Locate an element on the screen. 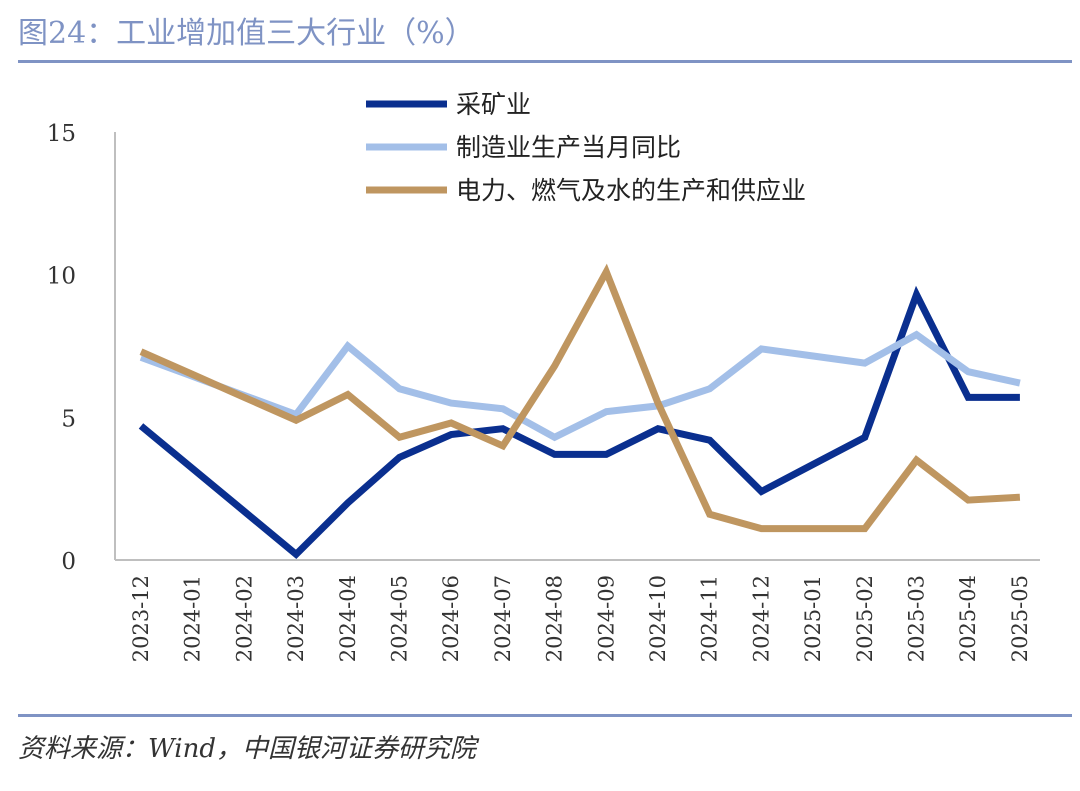 The height and width of the screenshot is (791, 1080). y-tick-label: 10 is located at coordinates (61, 277).